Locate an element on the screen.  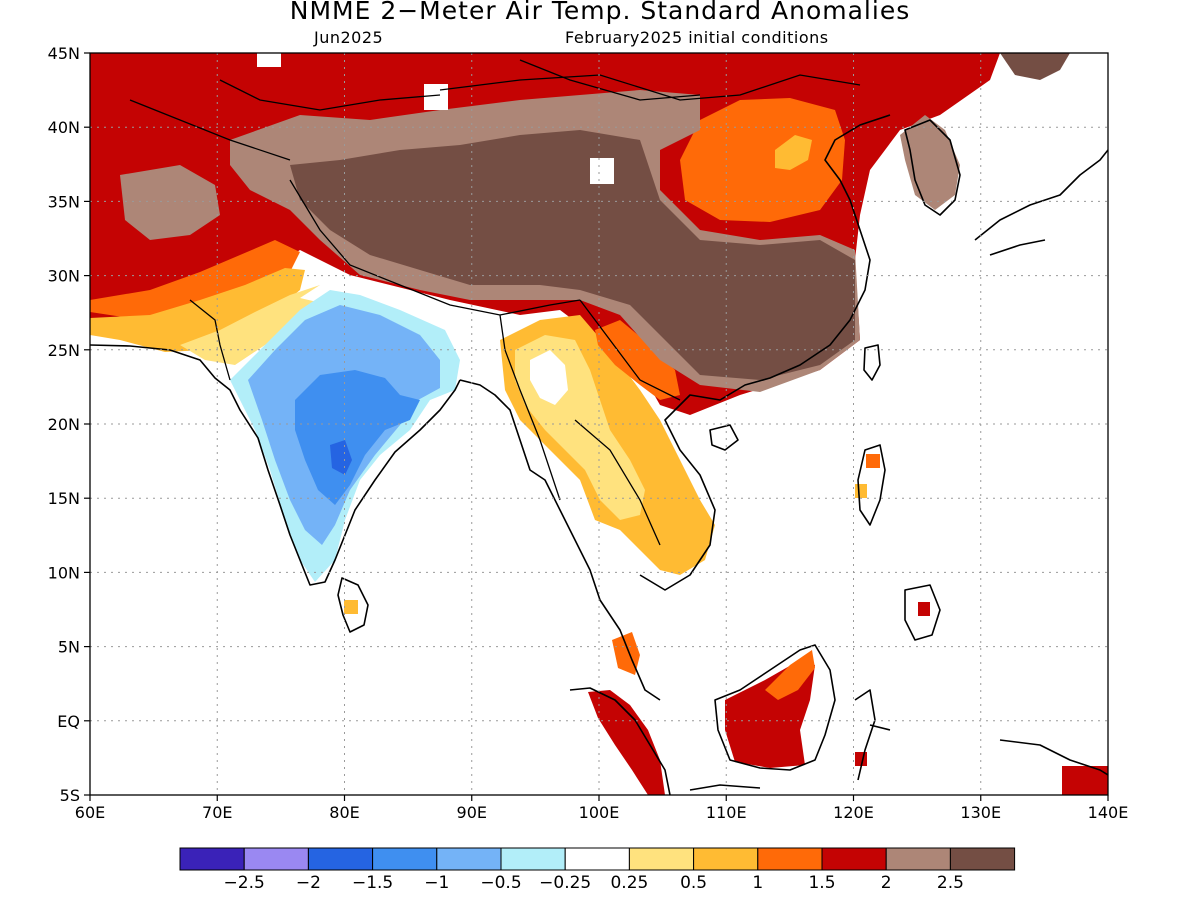
colorbar-label: 0.5 is located at coordinates (693, 883).